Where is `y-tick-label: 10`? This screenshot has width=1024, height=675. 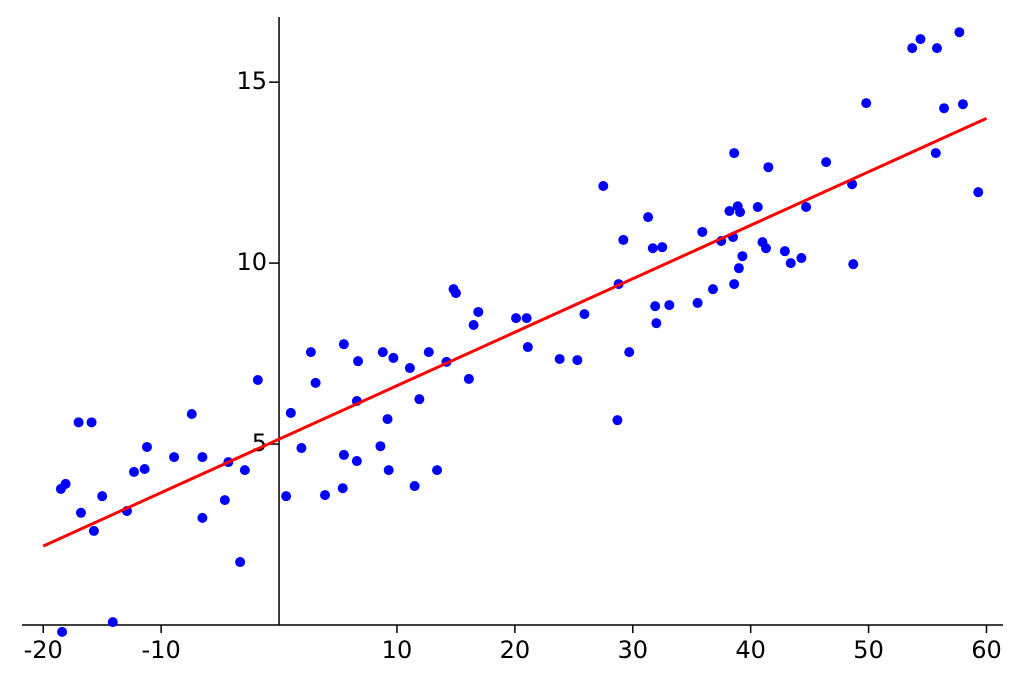
y-tick-label: 10 is located at coordinates (251, 262).